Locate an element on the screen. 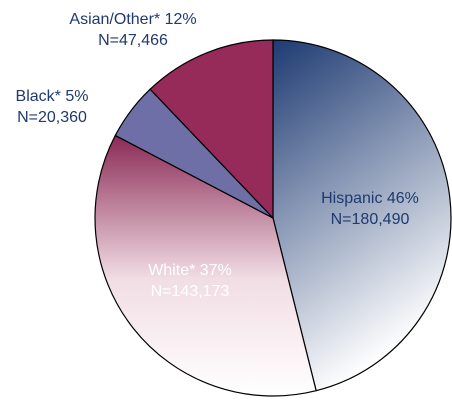 The image size is (452, 402). pie-label-count: N=180,490 is located at coordinates (370, 219).